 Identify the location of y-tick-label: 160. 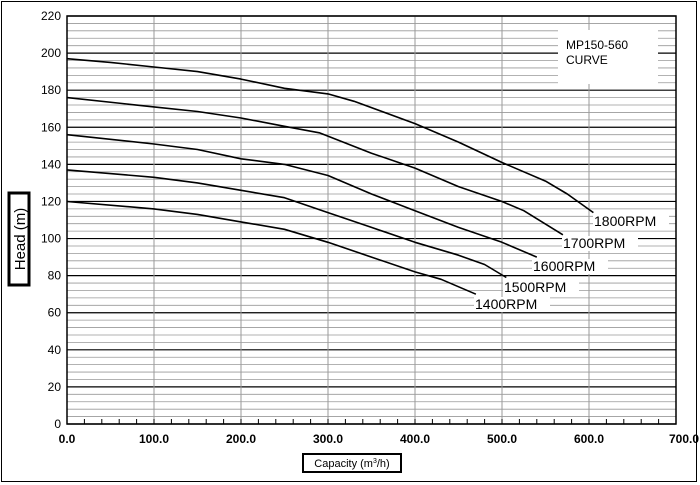
(51, 127).